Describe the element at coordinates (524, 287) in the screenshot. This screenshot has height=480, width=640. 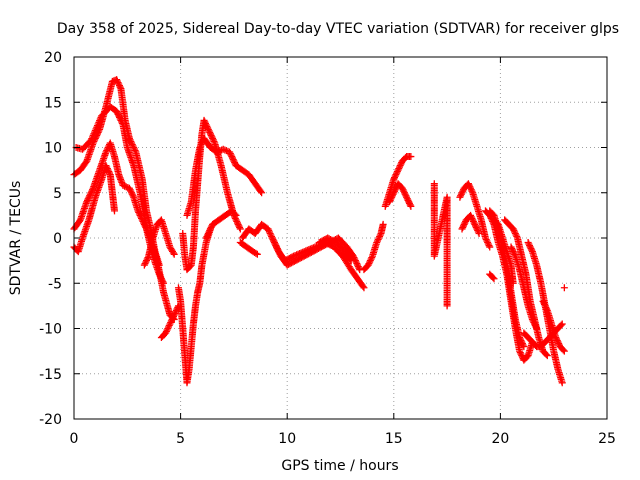
I see `series-arc26` at that location.